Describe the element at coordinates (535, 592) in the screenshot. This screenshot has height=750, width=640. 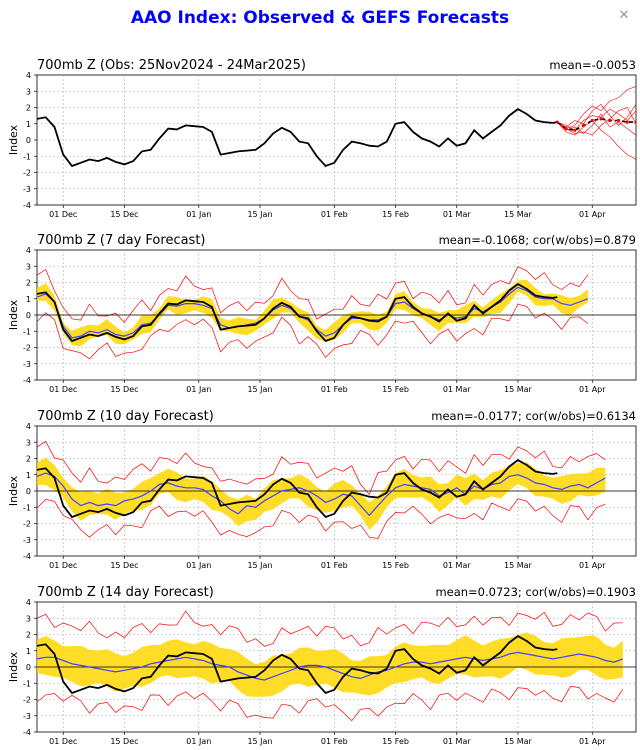
I see `panel-stat: mean=0.0723; cor(w/obs)=0.1903` at that location.